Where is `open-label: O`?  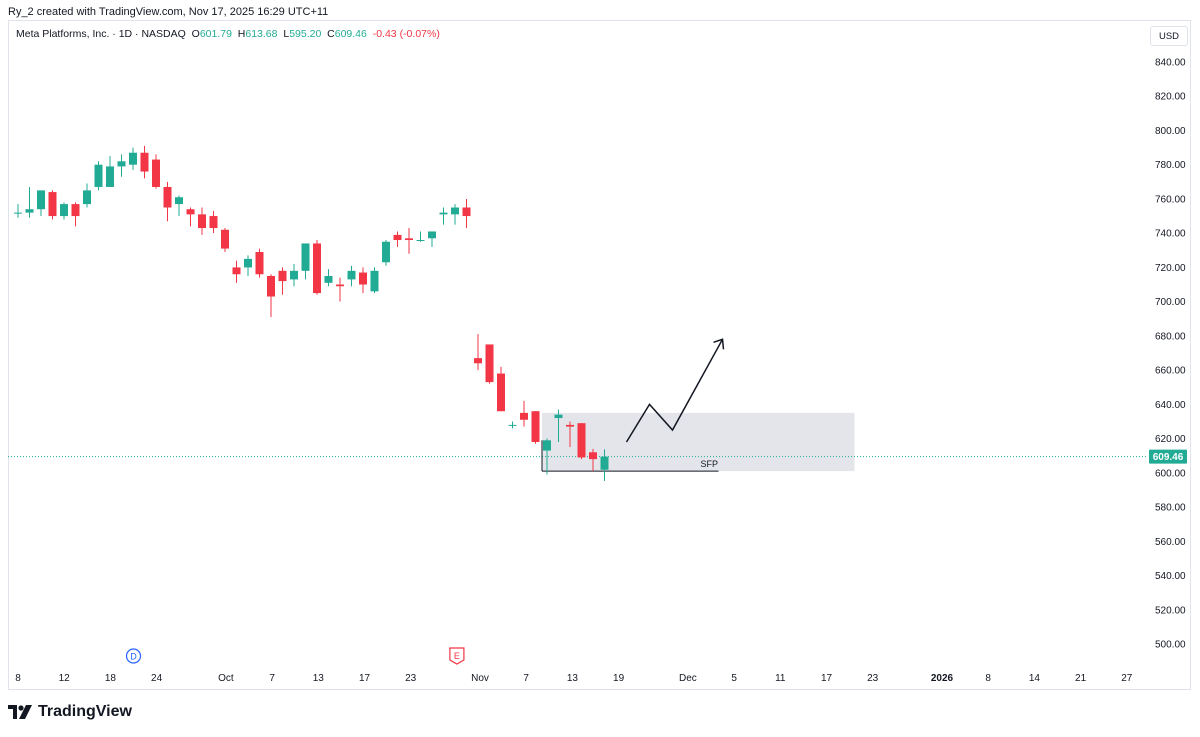 open-label: O is located at coordinates (195, 34).